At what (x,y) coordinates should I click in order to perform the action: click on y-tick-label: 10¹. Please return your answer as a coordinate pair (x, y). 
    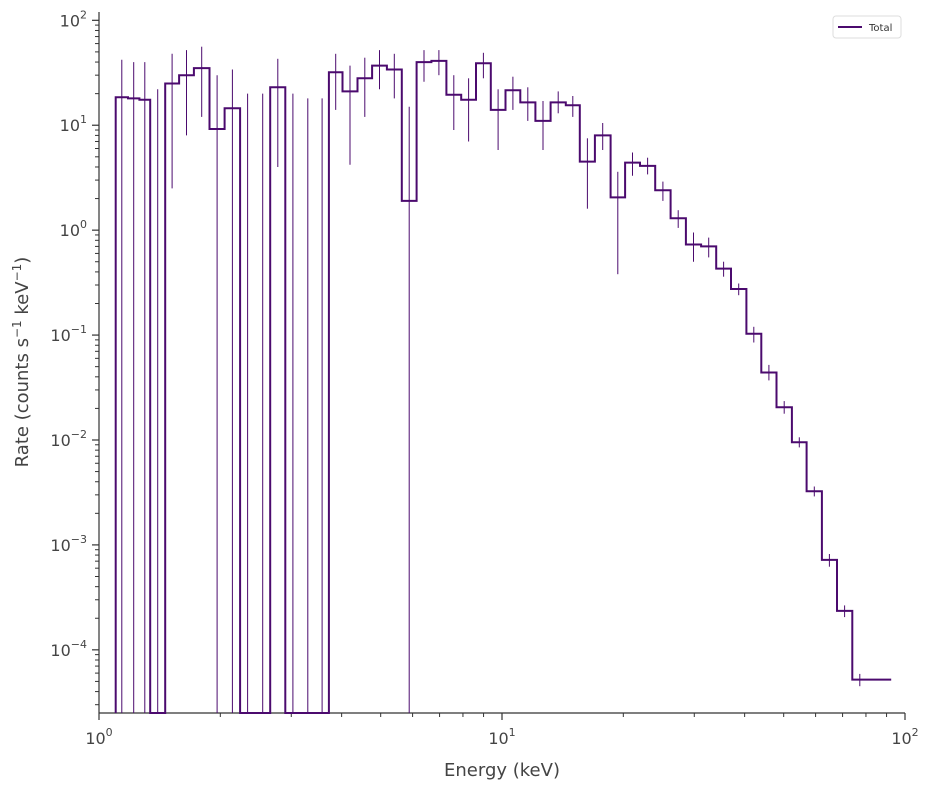
    Looking at the image, I should click on (73, 124).